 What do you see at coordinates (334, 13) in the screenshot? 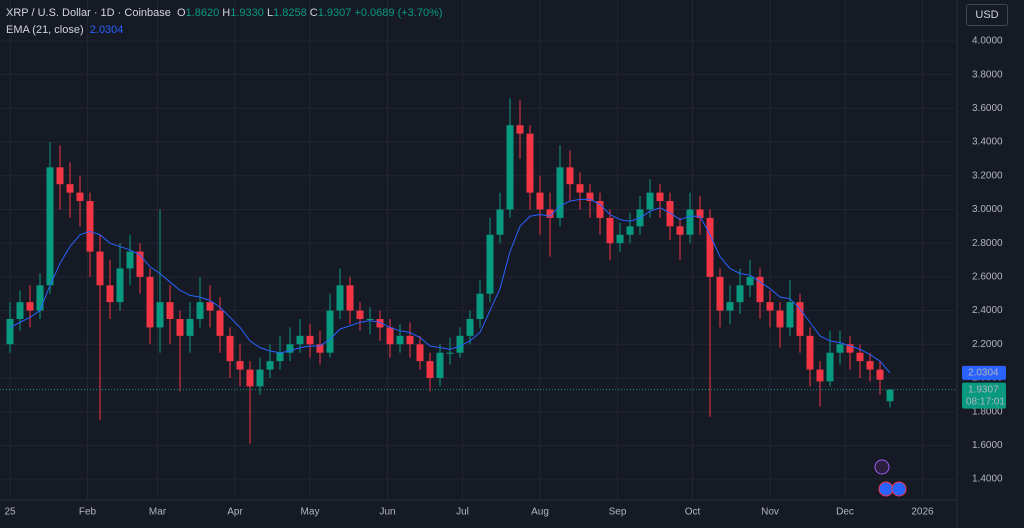
I see `ohlc-value: 1.9307` at bounding box center [334, 13].